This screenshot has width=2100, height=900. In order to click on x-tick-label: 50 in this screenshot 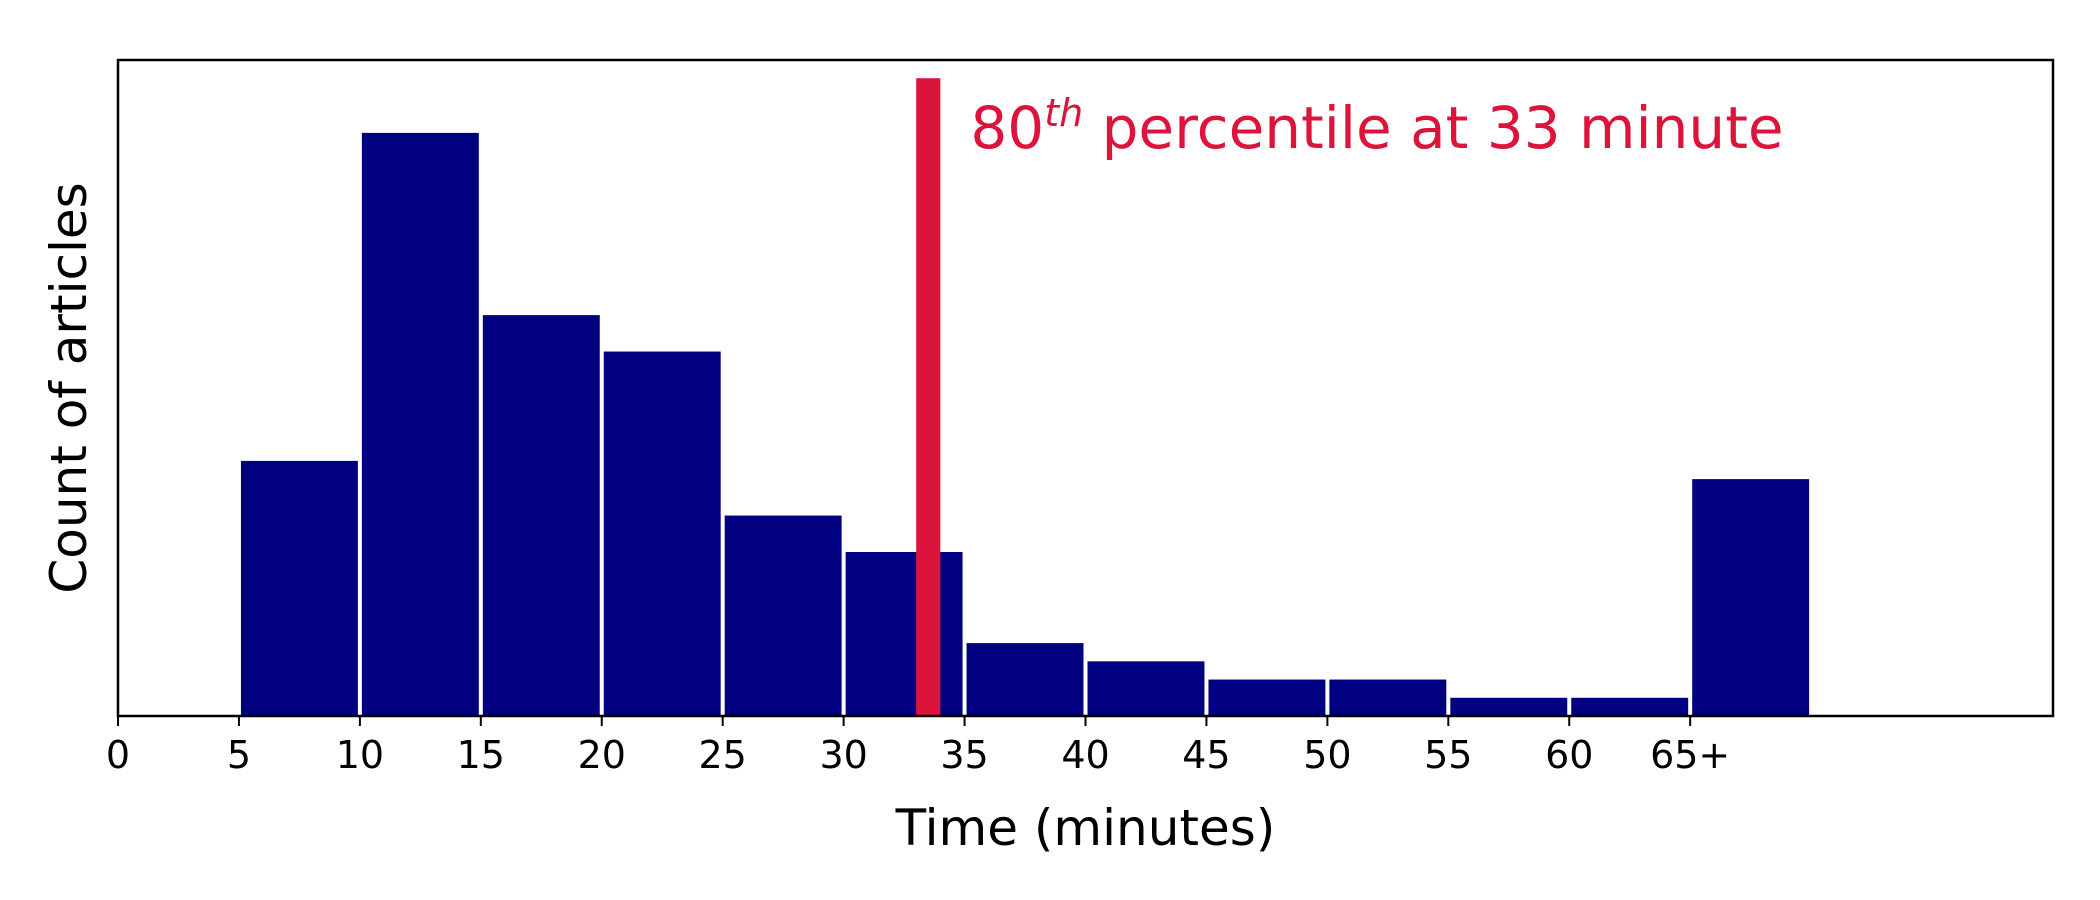, I will do `click(1327, 755)`.